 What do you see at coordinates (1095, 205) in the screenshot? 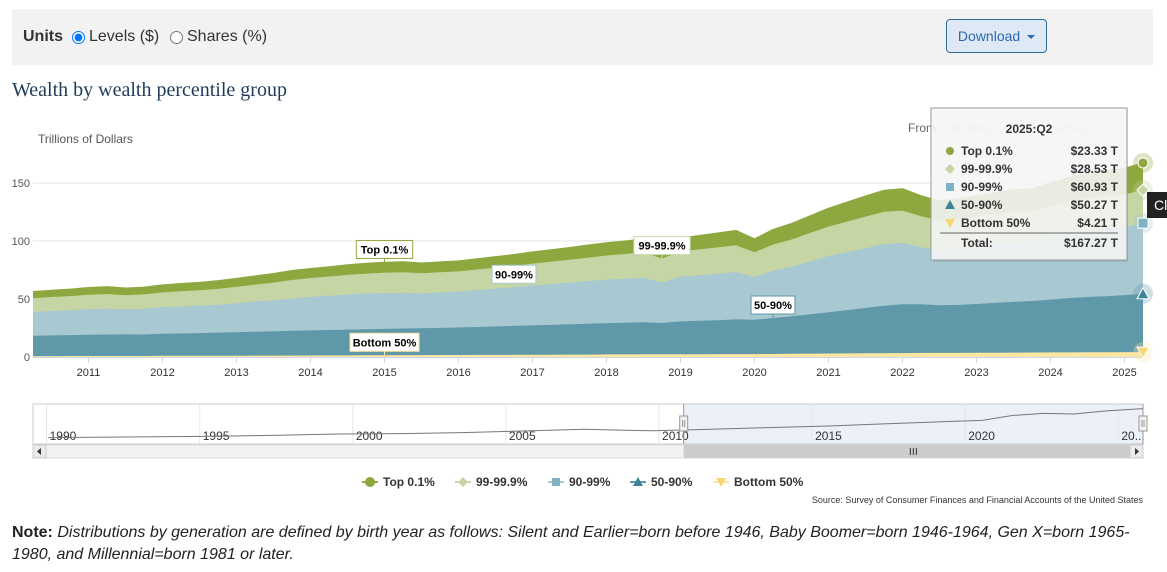
I see `svg-text: $50.27 T` at bounding box center [1095, 205].